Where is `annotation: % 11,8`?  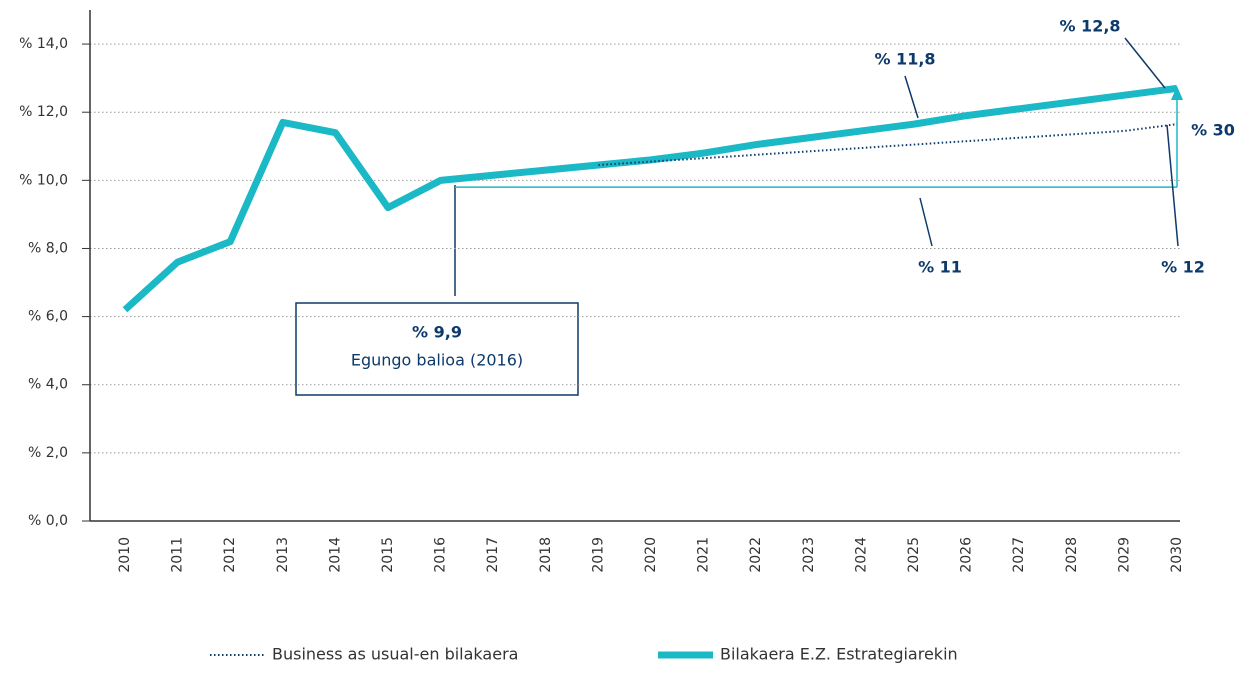
annotation: % 11,8 is located at coordinates (904, 59).